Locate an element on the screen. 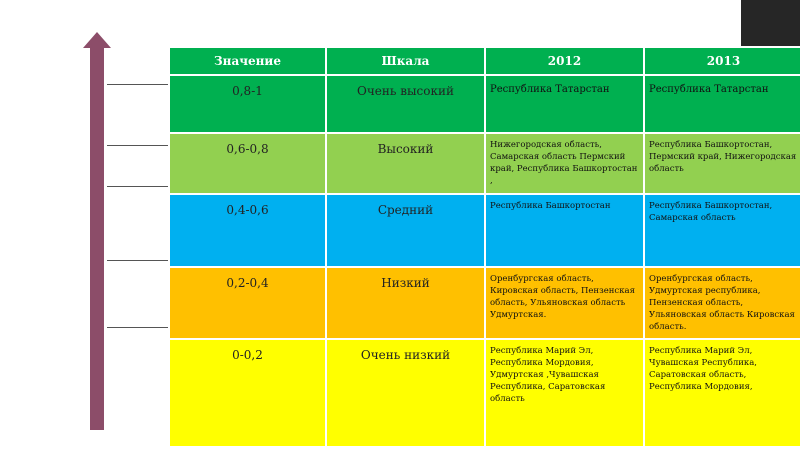 The width and height of the screenshot is (800, 449). arrow-shaft is located at coordinates (97, 238).